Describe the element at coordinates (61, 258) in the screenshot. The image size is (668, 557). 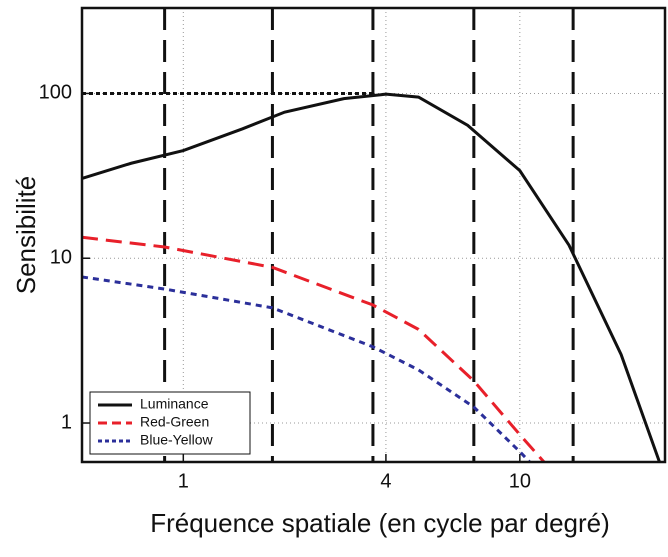
I see `y-tick-label: 10` at that location.